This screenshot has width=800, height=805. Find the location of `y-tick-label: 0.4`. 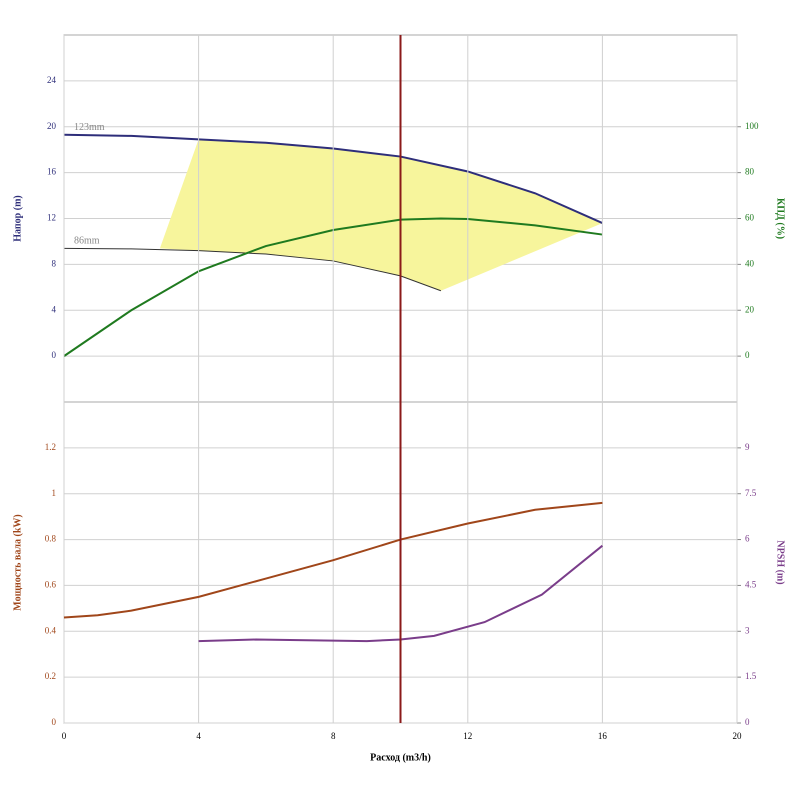

y-tick-label: 0.4 is located at coordinates (51, 630).